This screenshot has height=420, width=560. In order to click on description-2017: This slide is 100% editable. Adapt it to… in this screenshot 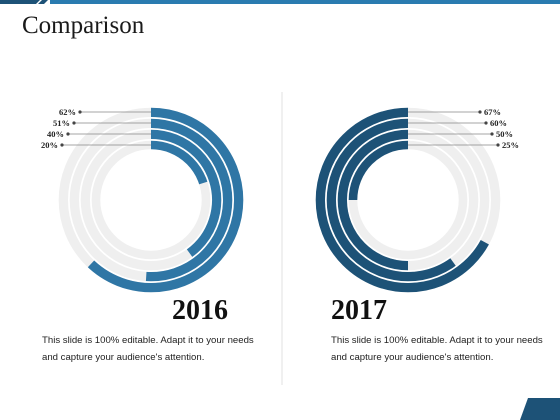, I will do `click(437, 349)`.